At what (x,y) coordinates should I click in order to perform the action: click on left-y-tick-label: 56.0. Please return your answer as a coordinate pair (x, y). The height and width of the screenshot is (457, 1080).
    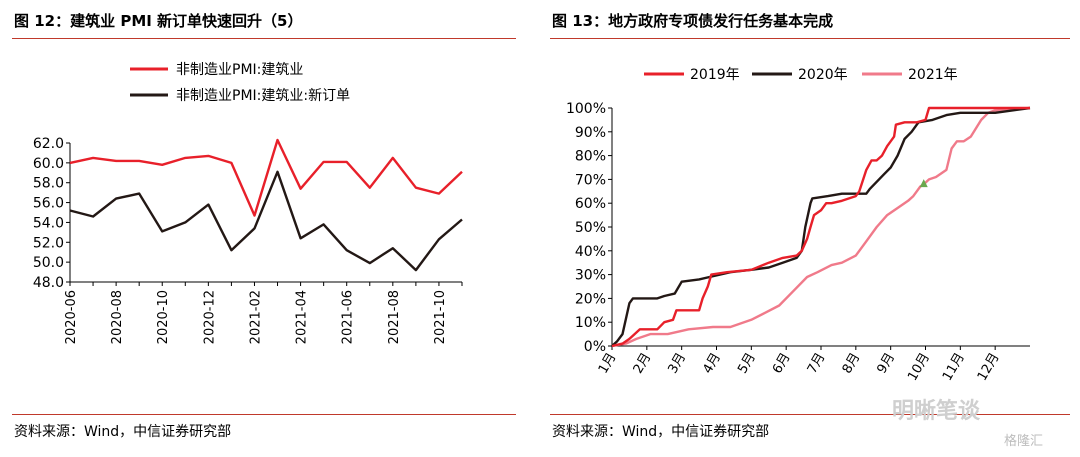
    Looking at the image, I should click on (48, 204).